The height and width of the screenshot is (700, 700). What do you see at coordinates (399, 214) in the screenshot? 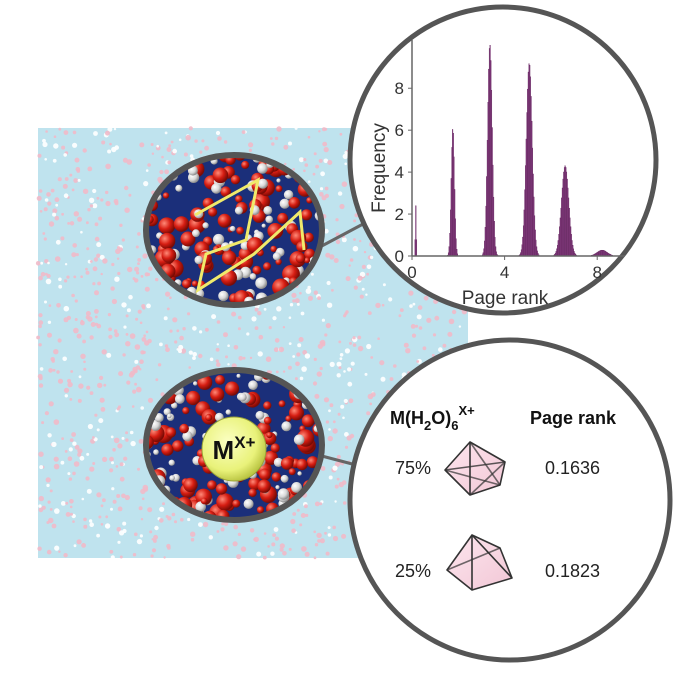
I see `y-tick-label: 2` at bounding box center [399, 214].